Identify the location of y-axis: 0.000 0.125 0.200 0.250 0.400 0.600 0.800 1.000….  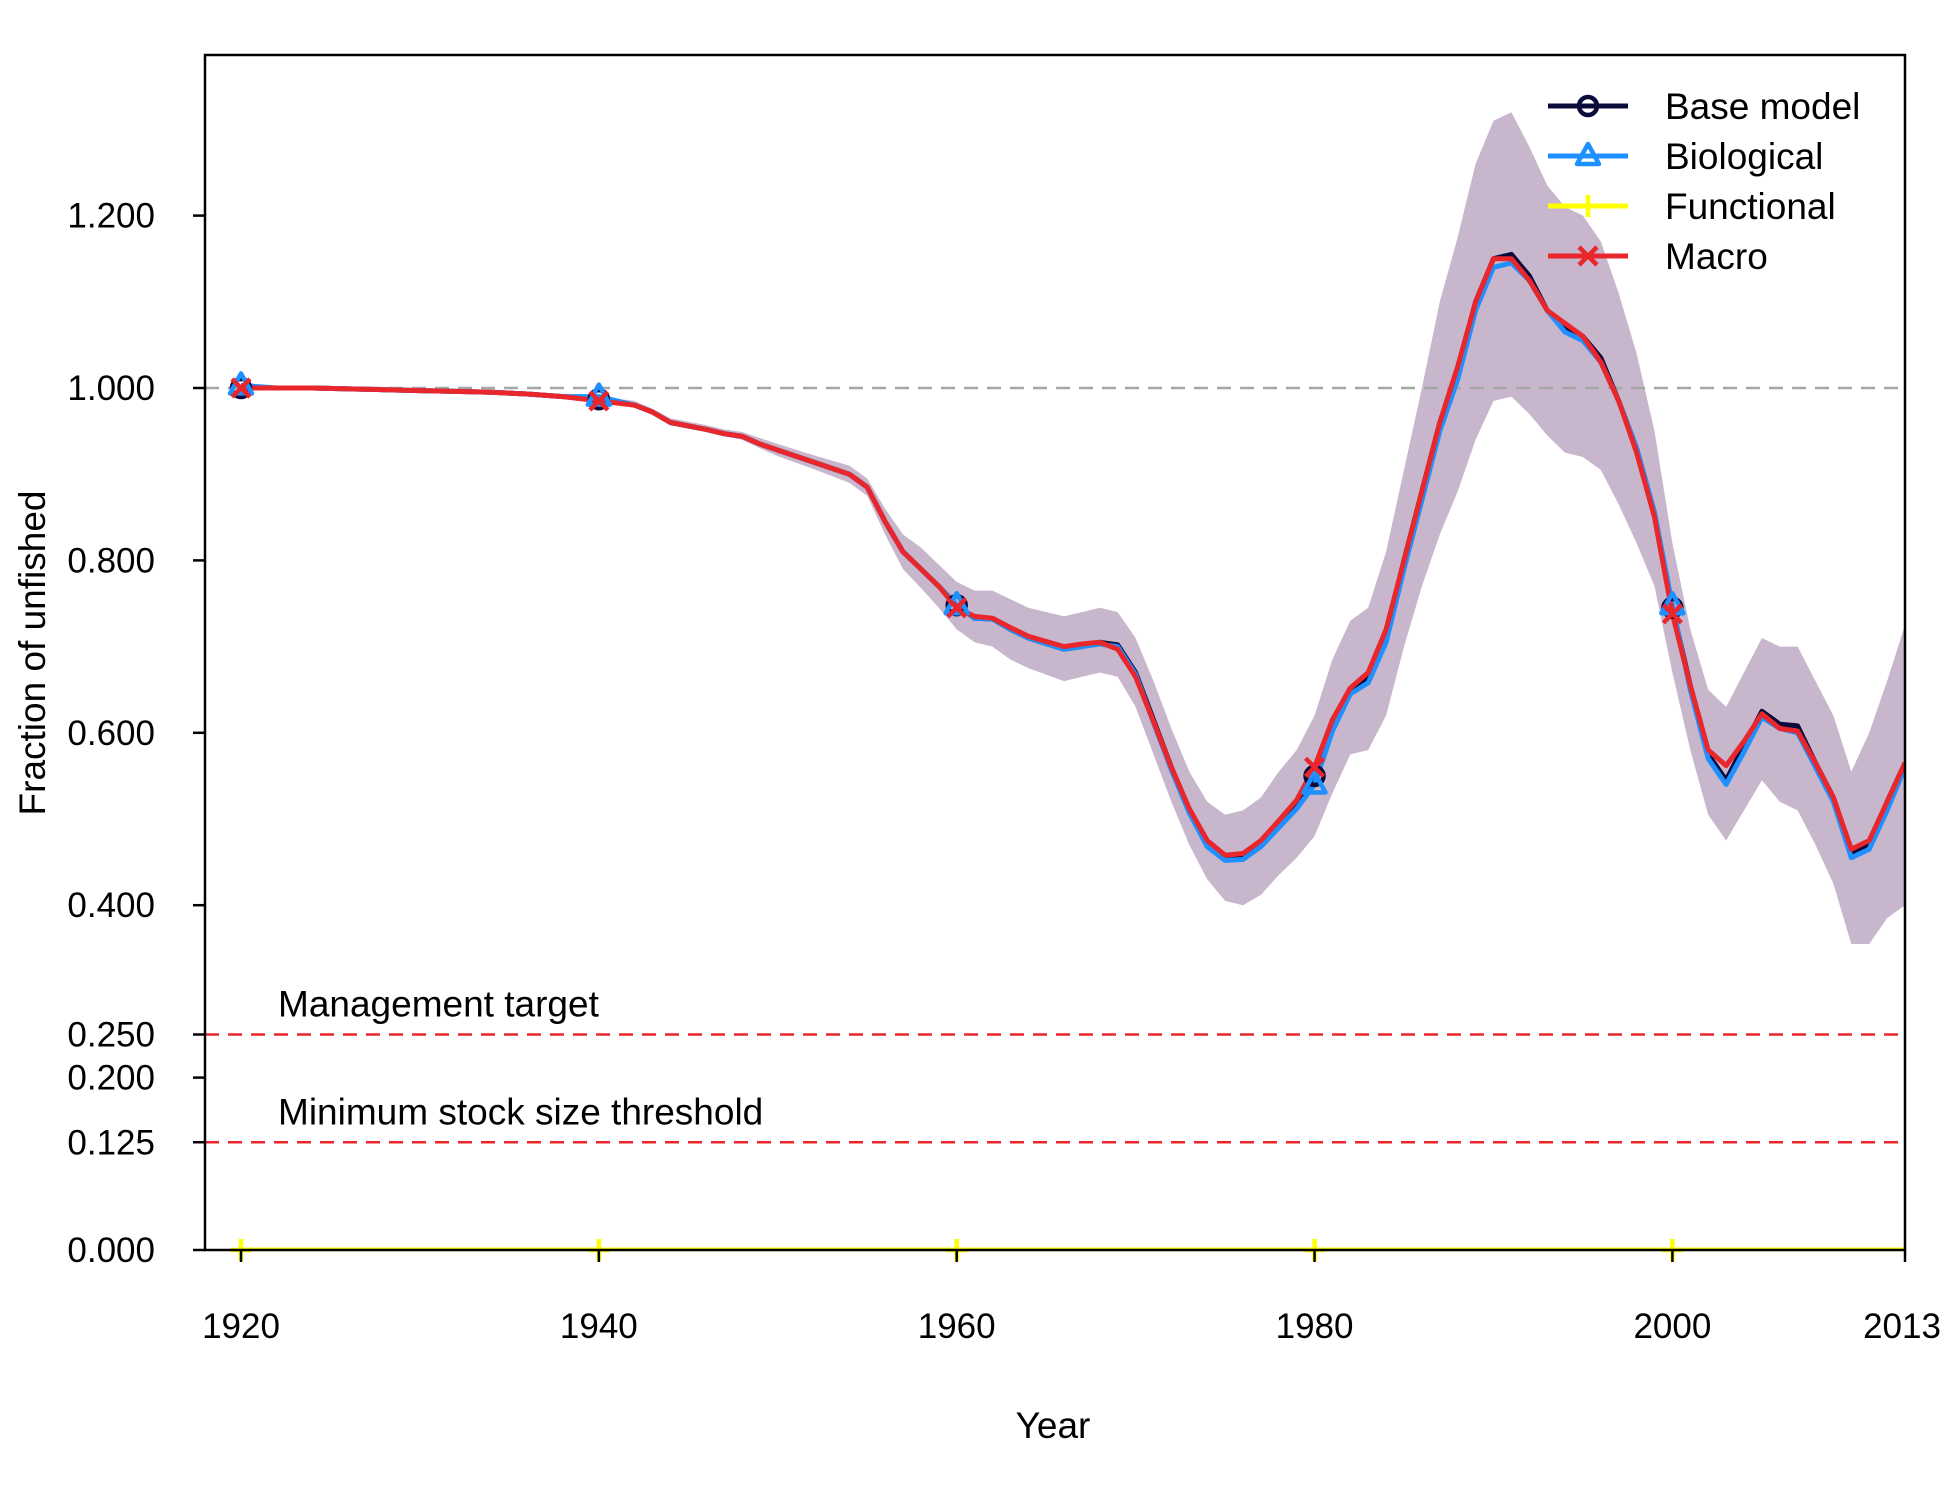
(136, 733).